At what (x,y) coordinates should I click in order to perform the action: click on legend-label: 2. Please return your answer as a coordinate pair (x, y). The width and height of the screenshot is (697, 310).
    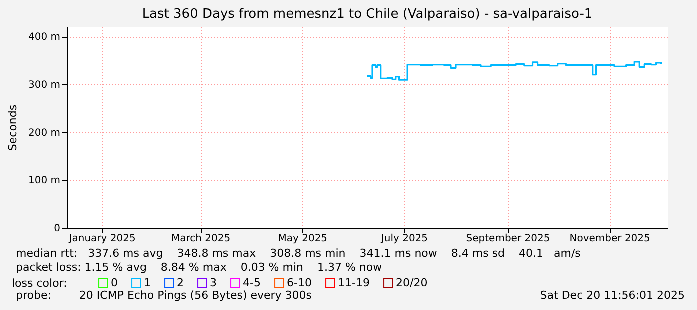
    Looking at the image, I should click on (180, 283).